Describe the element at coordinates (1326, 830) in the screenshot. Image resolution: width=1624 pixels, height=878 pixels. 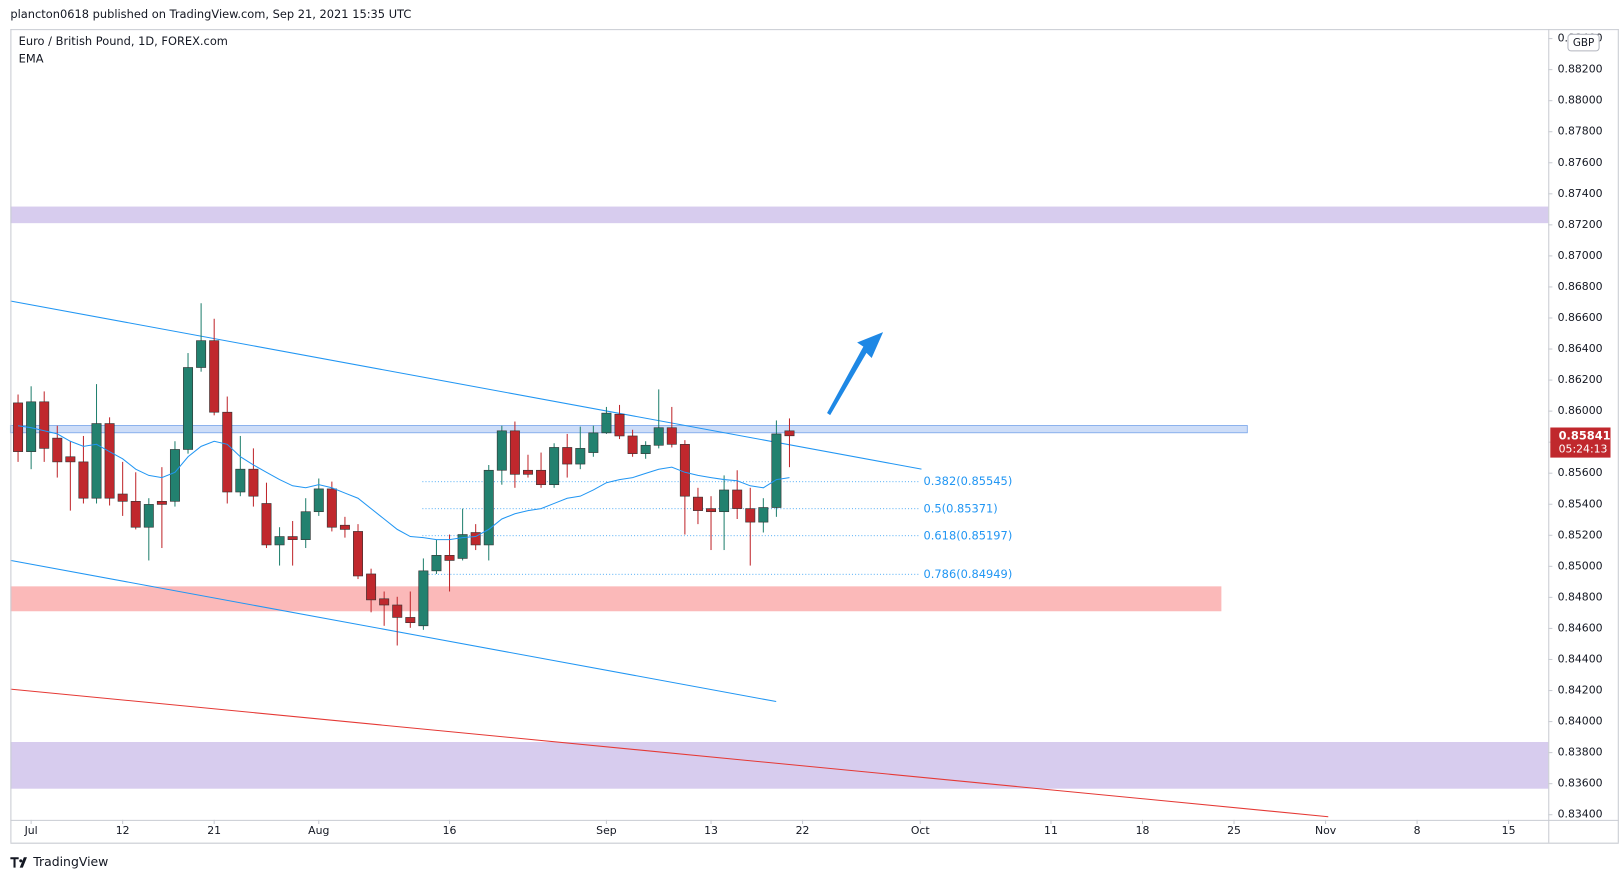
I see `x-tick-label: Nov` at that location.